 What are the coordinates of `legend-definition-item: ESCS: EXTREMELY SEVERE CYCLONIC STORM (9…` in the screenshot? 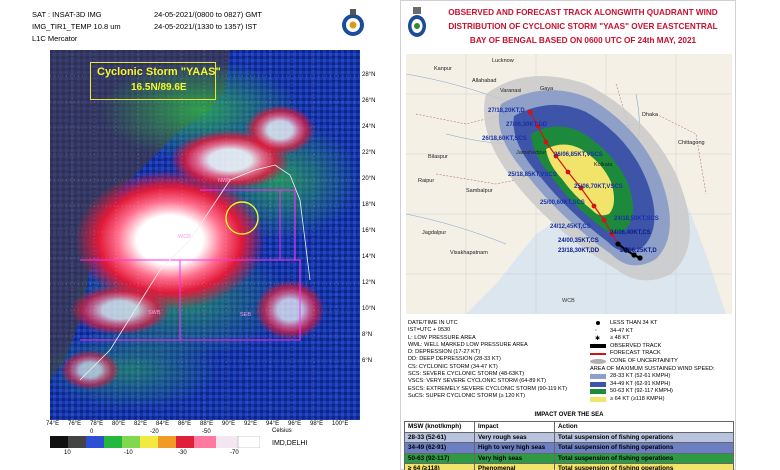 It's located at (488, 388).